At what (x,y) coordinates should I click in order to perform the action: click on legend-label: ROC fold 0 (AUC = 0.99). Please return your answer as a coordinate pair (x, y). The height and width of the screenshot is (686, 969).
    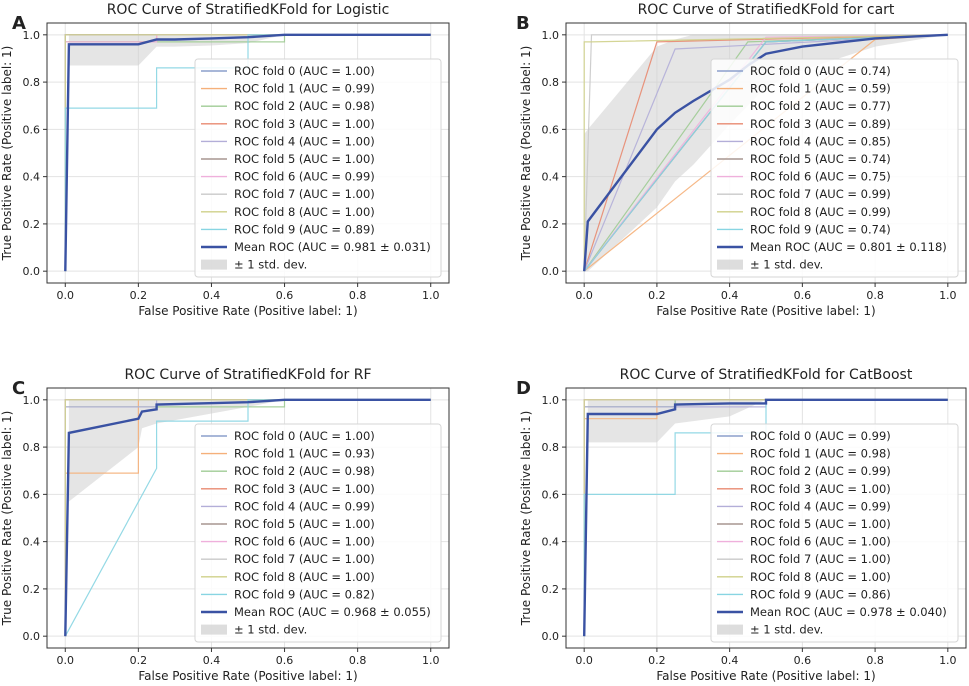
    Looking at the image, I should click on (820, 436).